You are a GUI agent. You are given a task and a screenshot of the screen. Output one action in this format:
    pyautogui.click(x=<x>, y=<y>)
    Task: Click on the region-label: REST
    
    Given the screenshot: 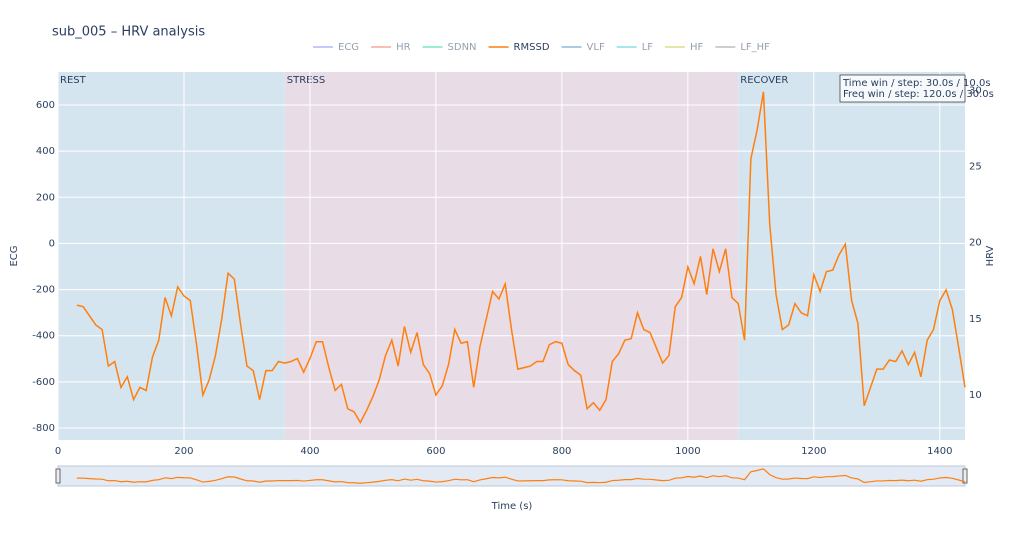 What is the action you would take?
    pyautogui.click(x=73, y=80)
    